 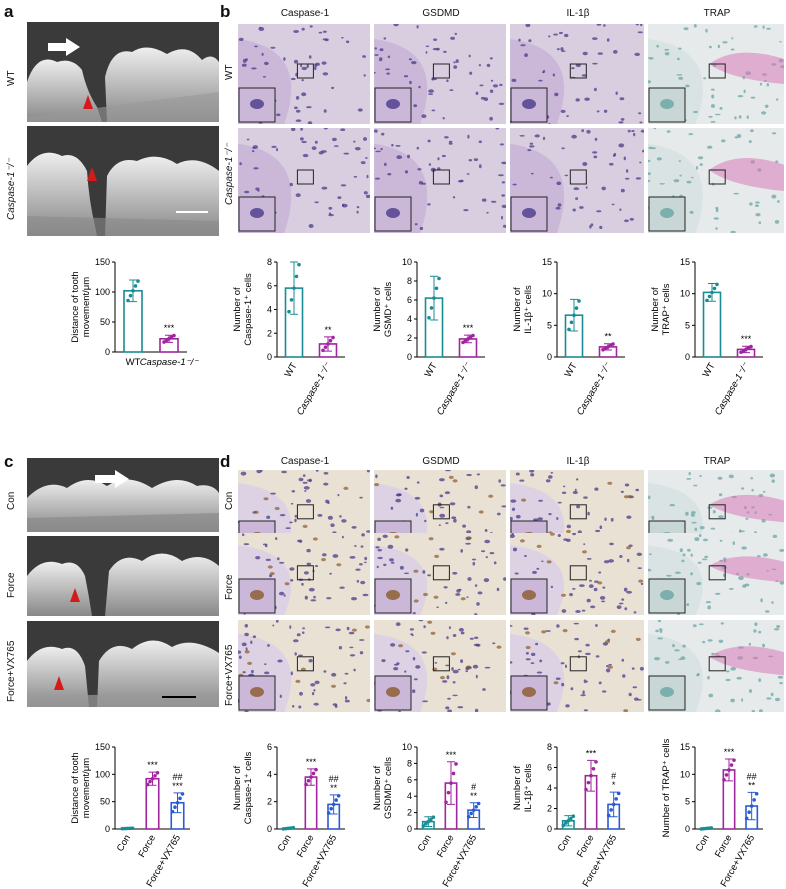 I want to click on col-label-trap: TRAP, so click(x=717, y=13).